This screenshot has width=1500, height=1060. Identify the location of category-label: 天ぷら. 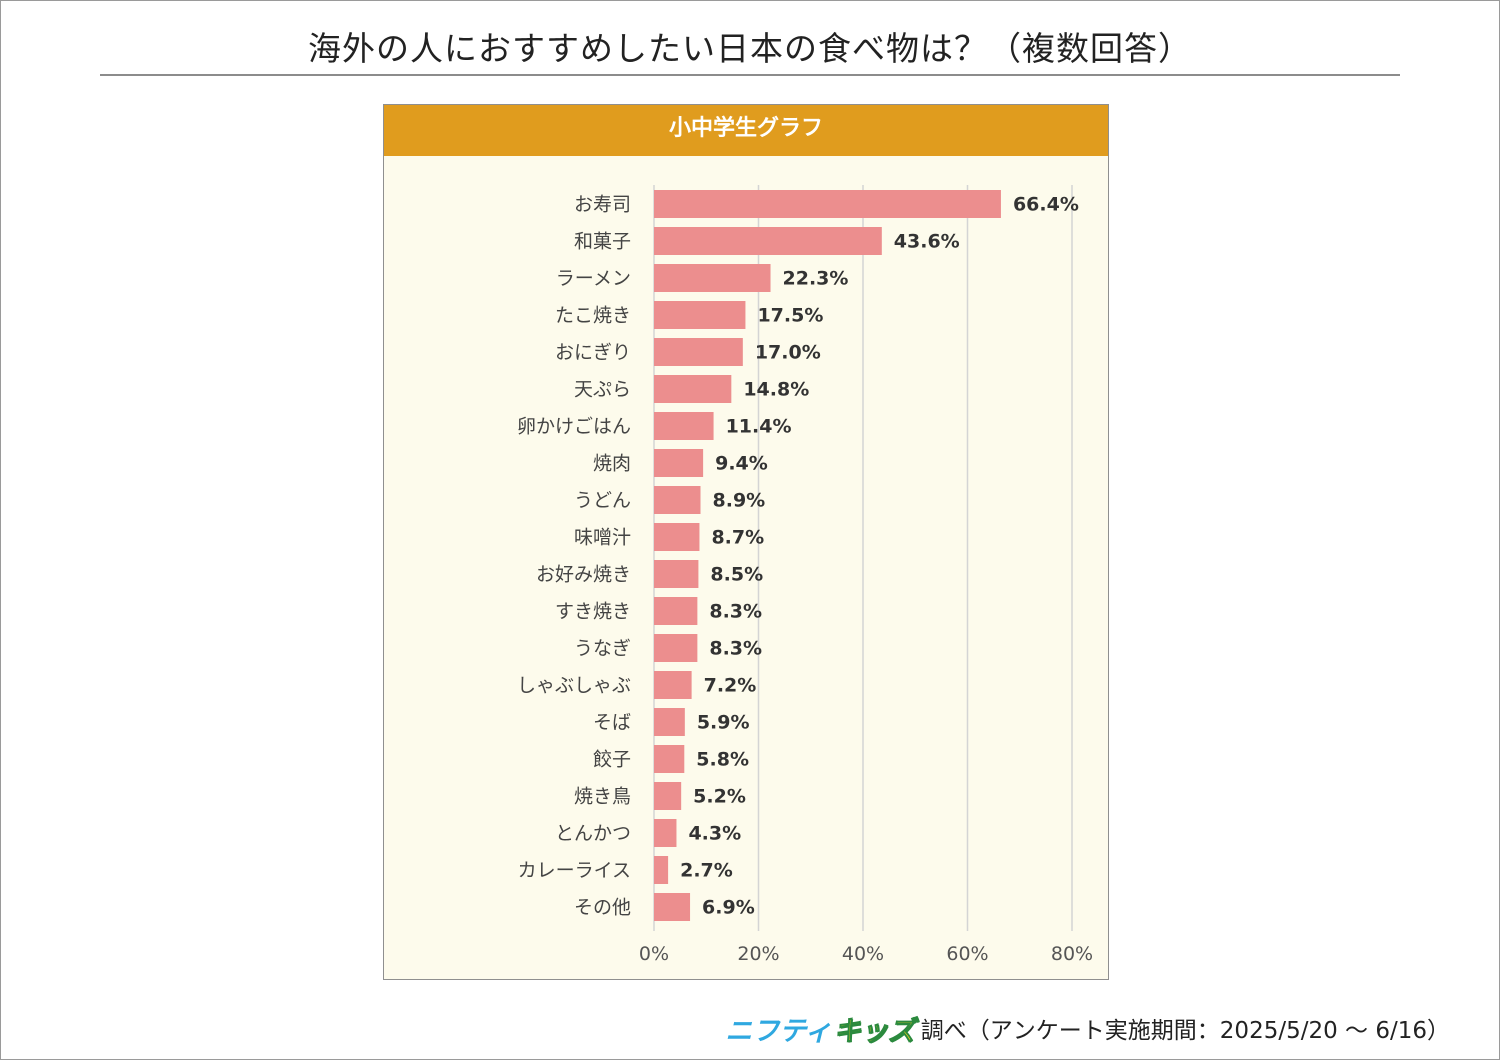
(602, 390).